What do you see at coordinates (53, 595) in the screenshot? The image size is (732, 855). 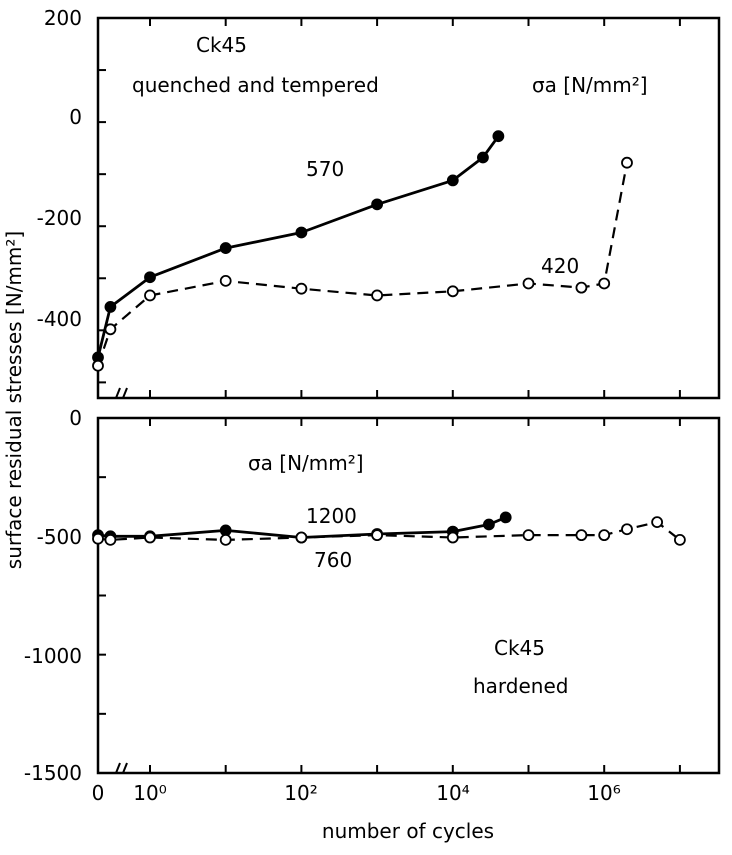 I see `bottom-y-tick-labels: 0 -500 -1000 -1500` at bounding box center [53, 595].